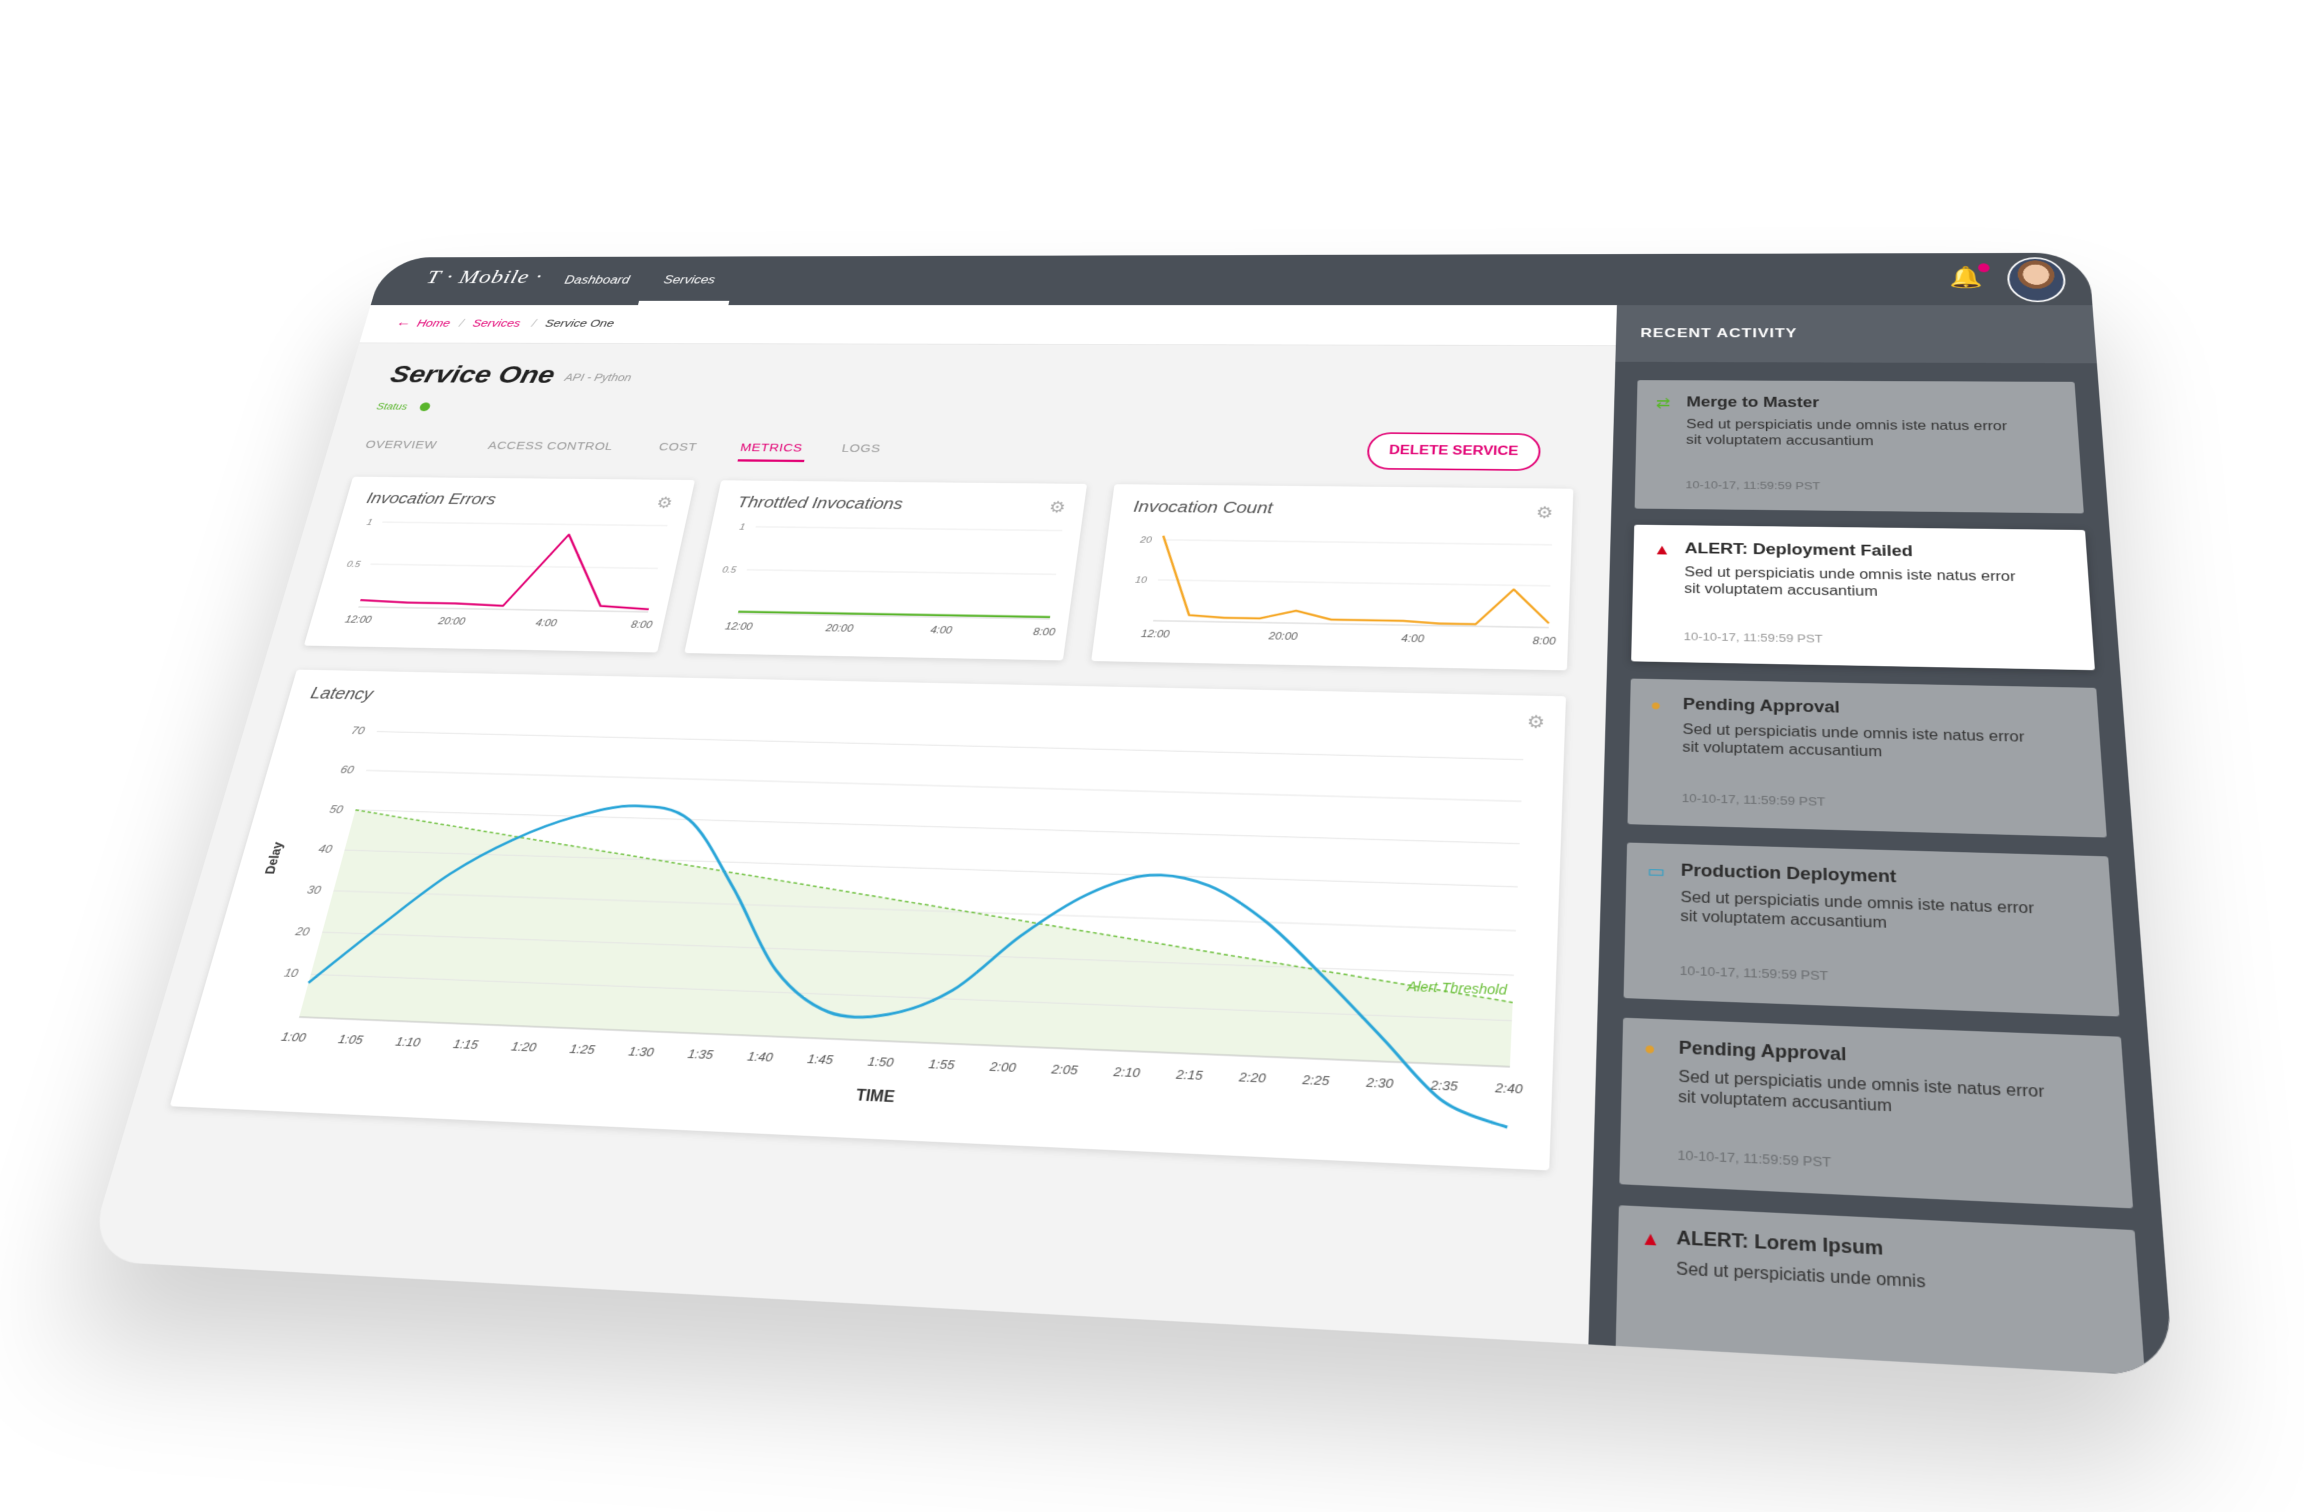  Describe the element at coordinates (1251, 1078) in the screenshot. I see `x-tick-label: 2:20` at that location.